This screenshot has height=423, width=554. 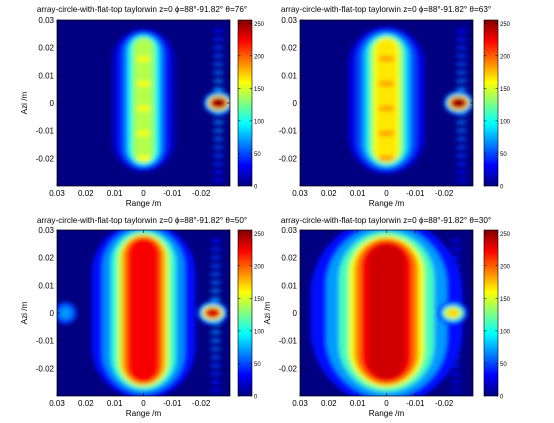 I want to click on x-tick-label: 0, so click(x=386, y=193).